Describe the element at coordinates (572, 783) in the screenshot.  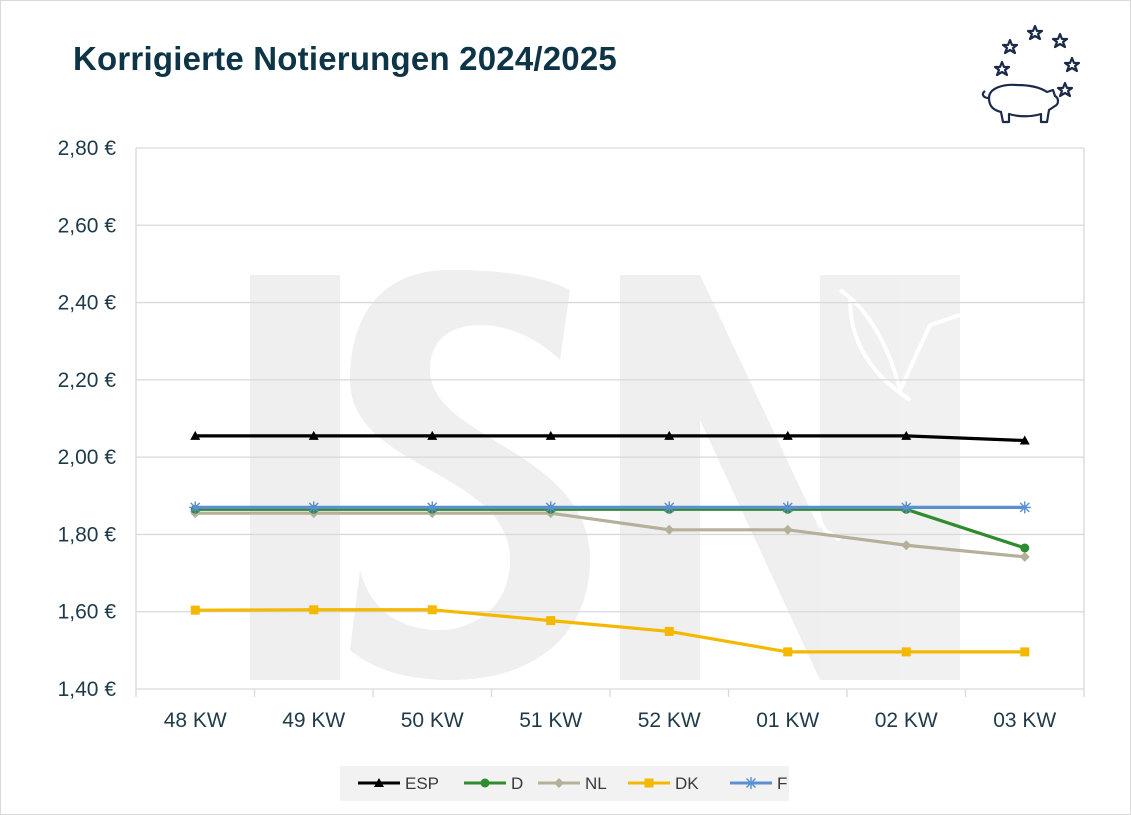
I see `legend-item-nl: NL` at that location.